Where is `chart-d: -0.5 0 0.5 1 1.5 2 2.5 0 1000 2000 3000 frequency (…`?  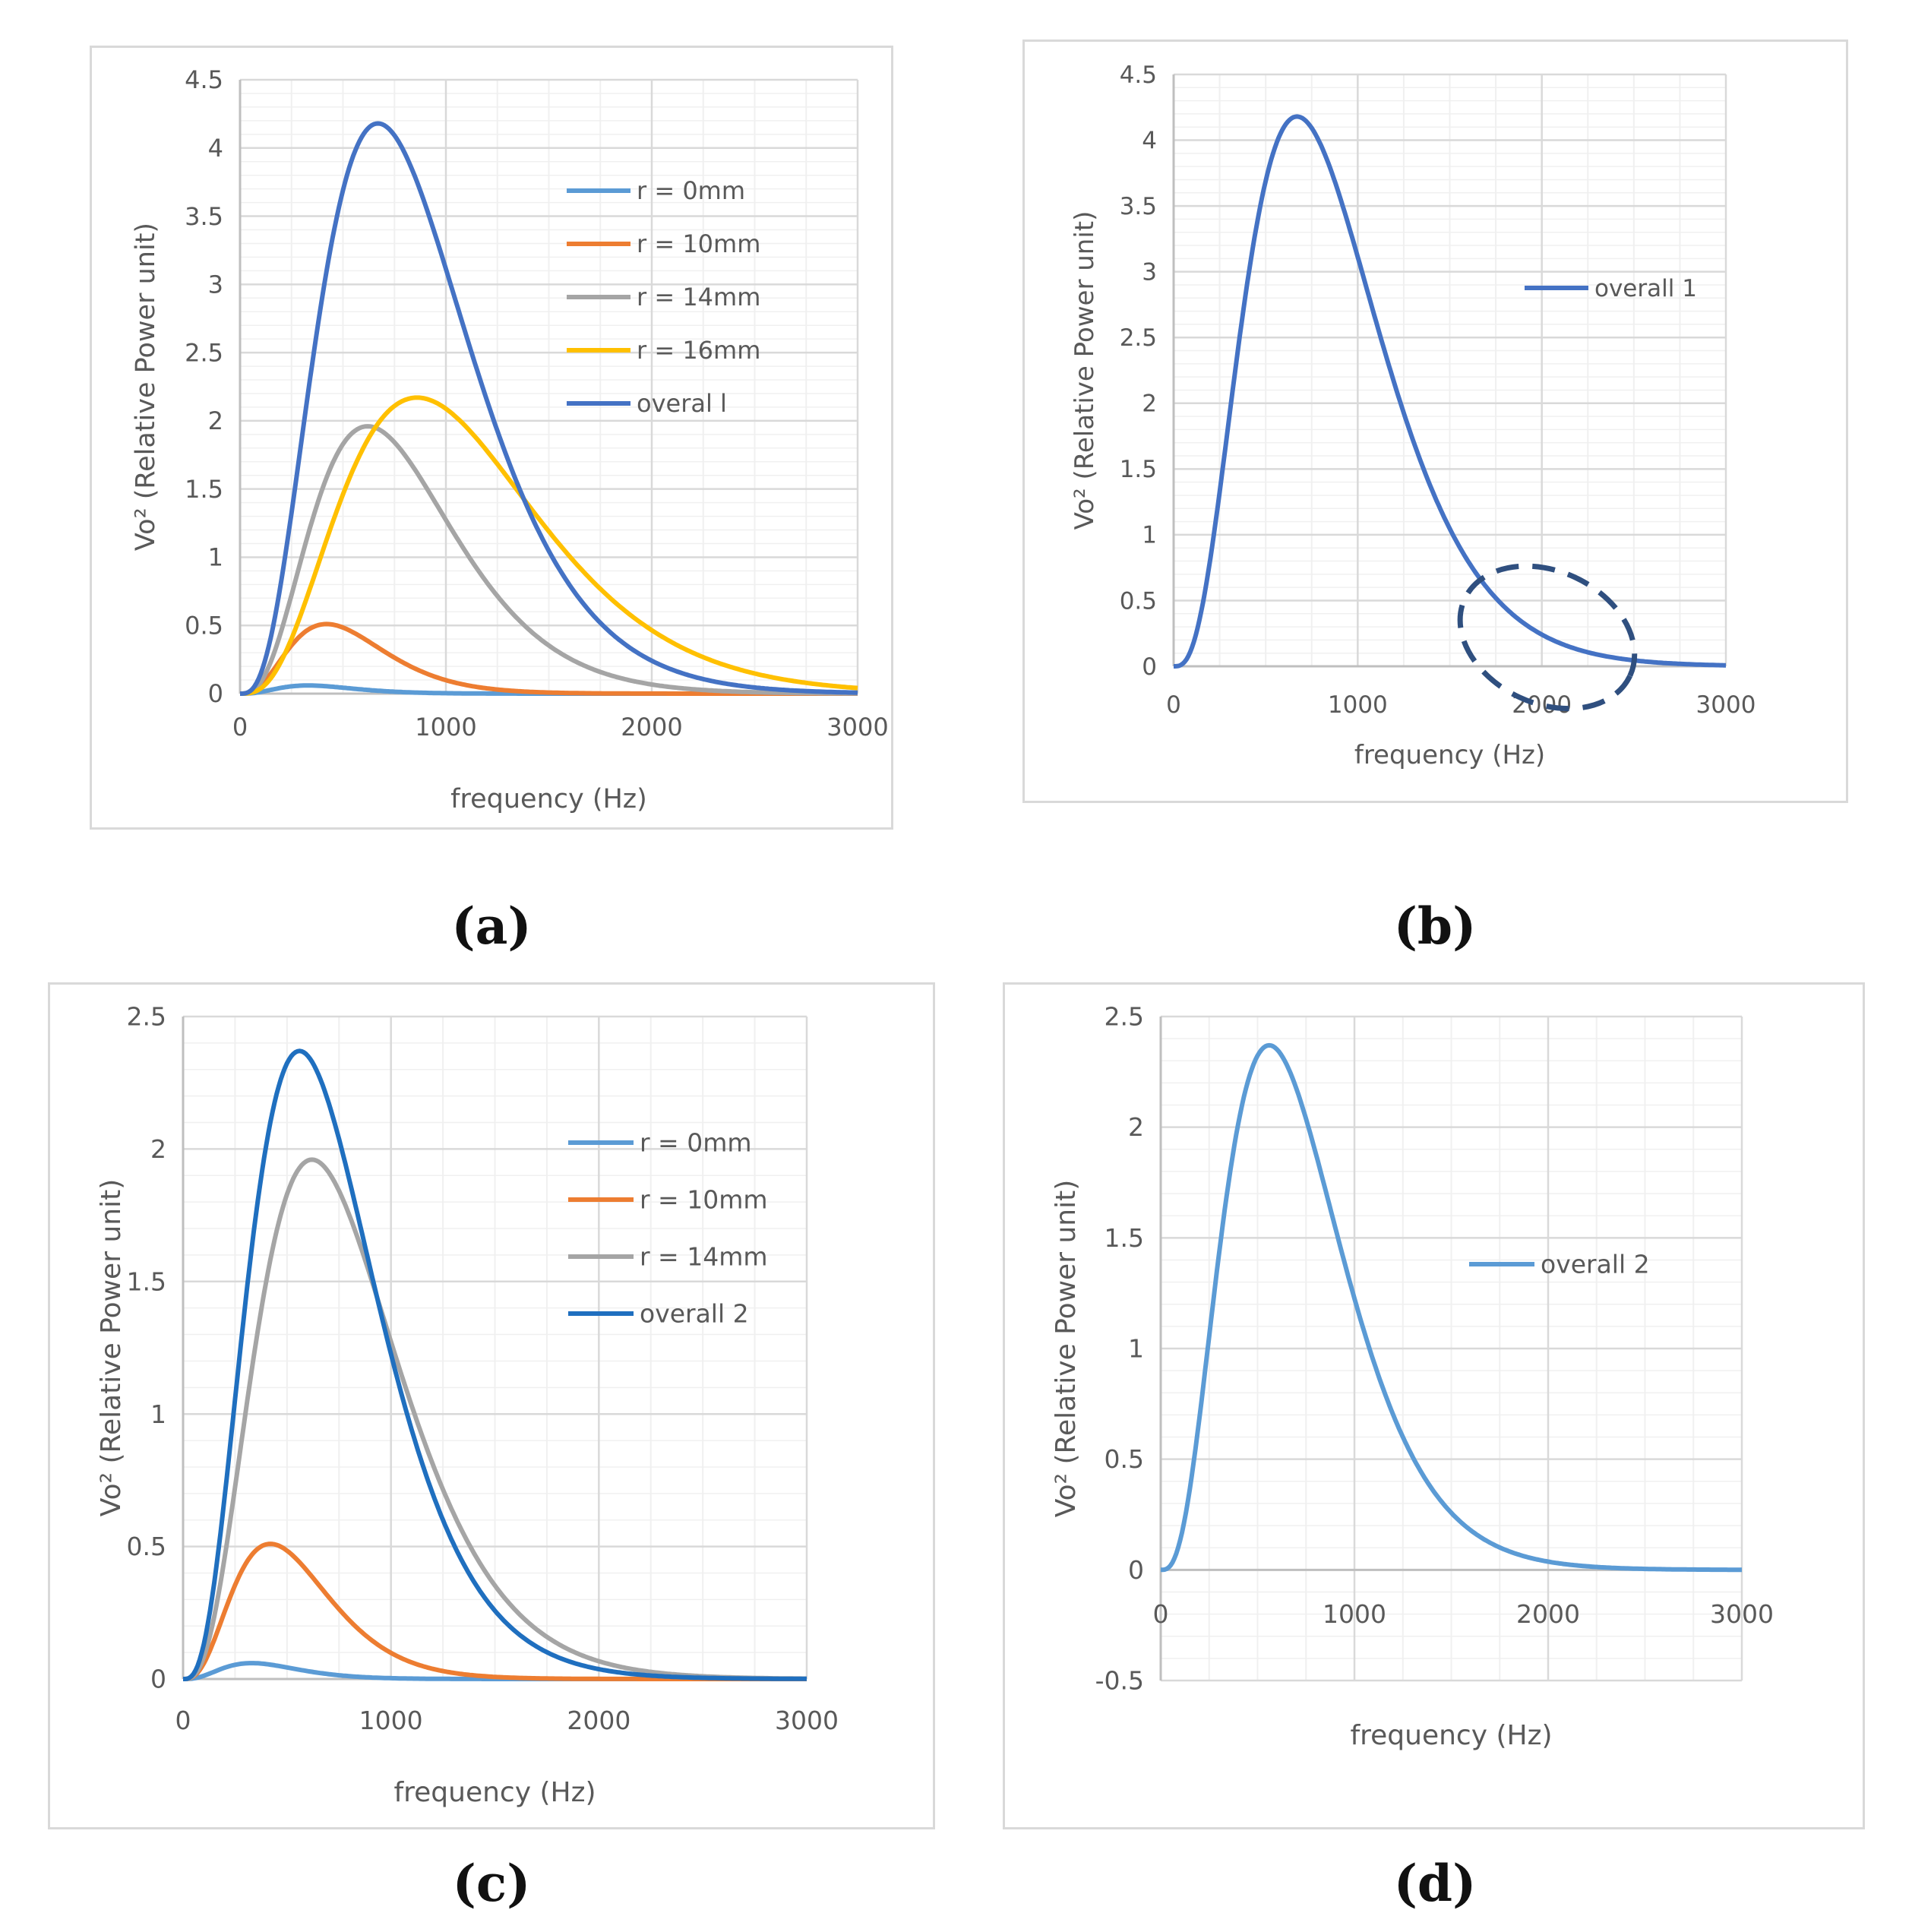 chart-d: -0.5 0 0.5 1 1.5 2 2.5 0 1000 2000 3000 frequency (… is located at coordinates (1412, 1376).